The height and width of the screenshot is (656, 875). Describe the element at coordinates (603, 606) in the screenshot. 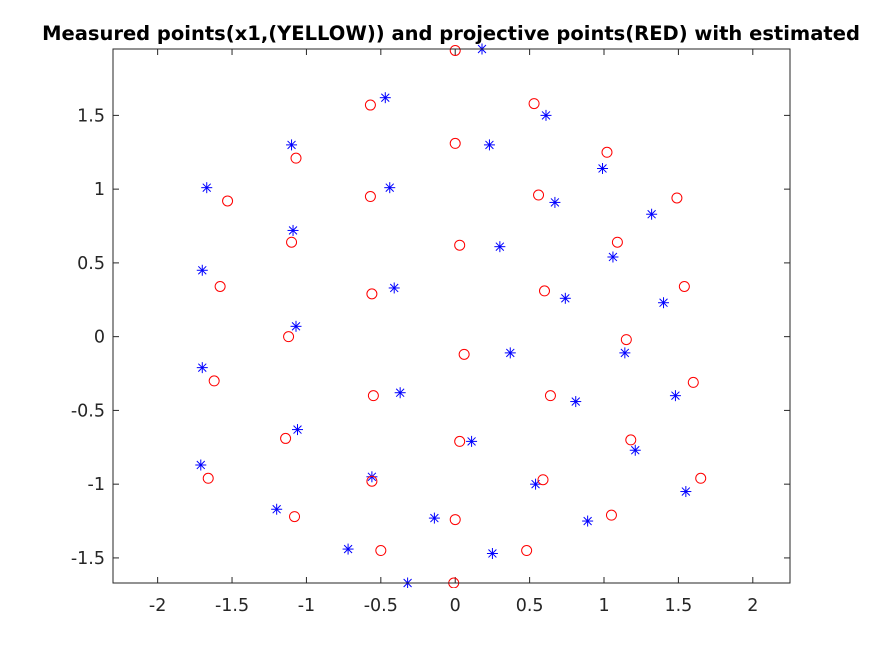

I see `x-tick-label: 1` at that location.